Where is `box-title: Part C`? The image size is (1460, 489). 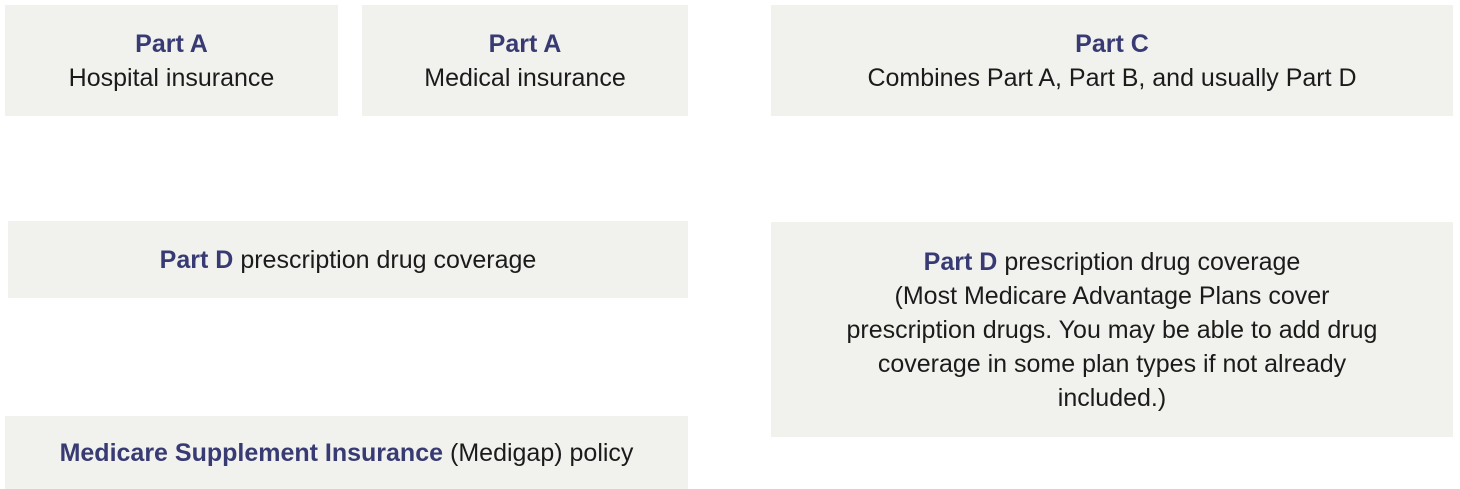 box-title: Part C is located at coordinates (1112, 43).